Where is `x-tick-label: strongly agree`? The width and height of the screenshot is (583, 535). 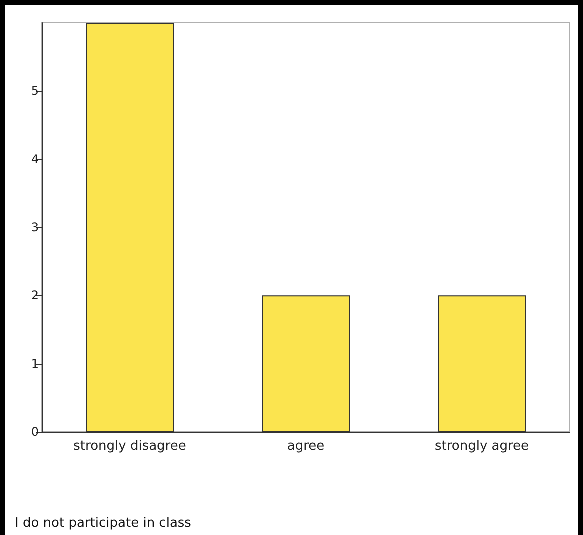 x-tick-label: strongly agree is located at coordinates (482, 446).